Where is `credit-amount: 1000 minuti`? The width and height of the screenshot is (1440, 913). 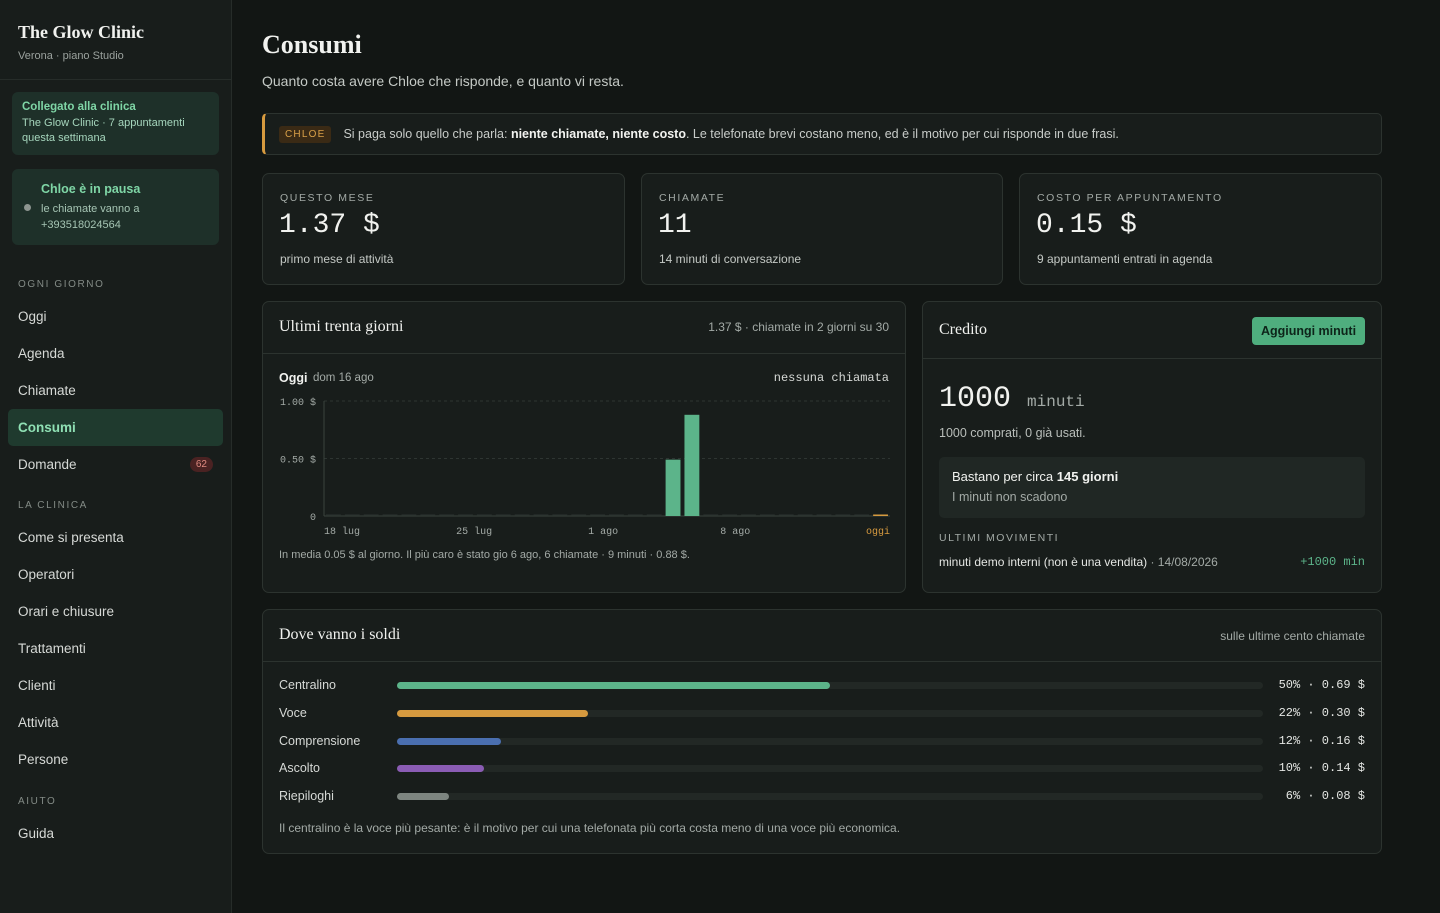 credit-amount: 1000 minuti is located at coordinates (1012, 399).